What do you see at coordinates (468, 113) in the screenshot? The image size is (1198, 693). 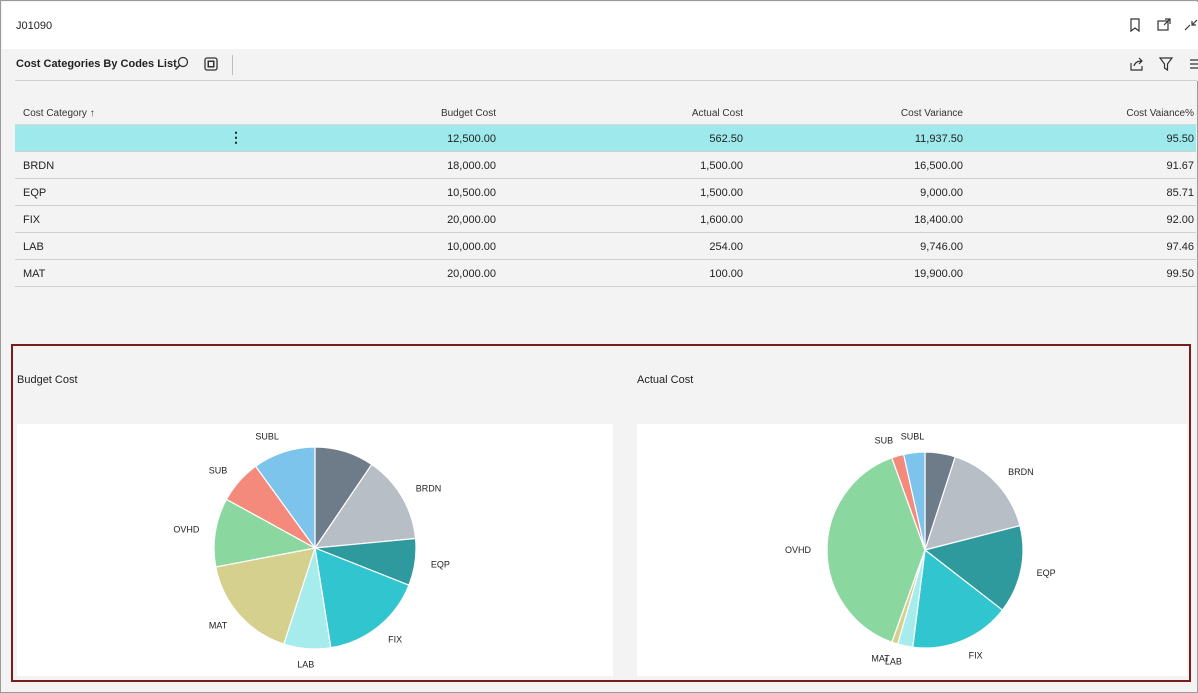 I see `column-header-budget-cost: Budget Cost` at bounding box center [468, 113].